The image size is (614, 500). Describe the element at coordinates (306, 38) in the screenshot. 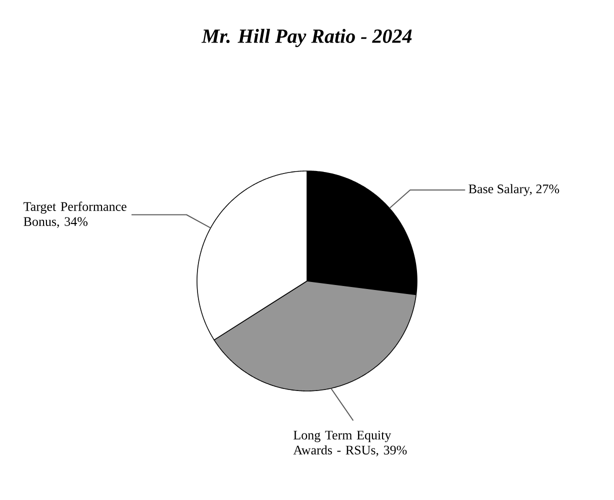

I see `chart-title: Mr. Hill Pay Ratio - 2024` at that location.